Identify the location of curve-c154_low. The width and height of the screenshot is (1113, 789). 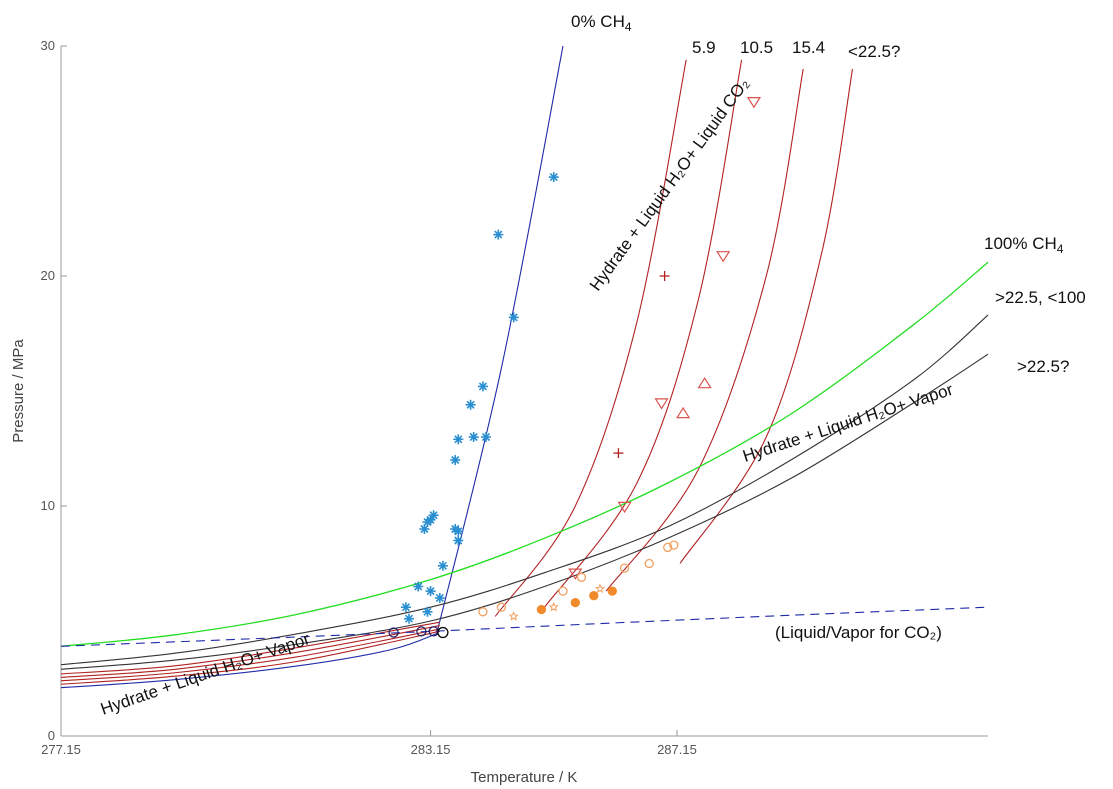
(250, 651).